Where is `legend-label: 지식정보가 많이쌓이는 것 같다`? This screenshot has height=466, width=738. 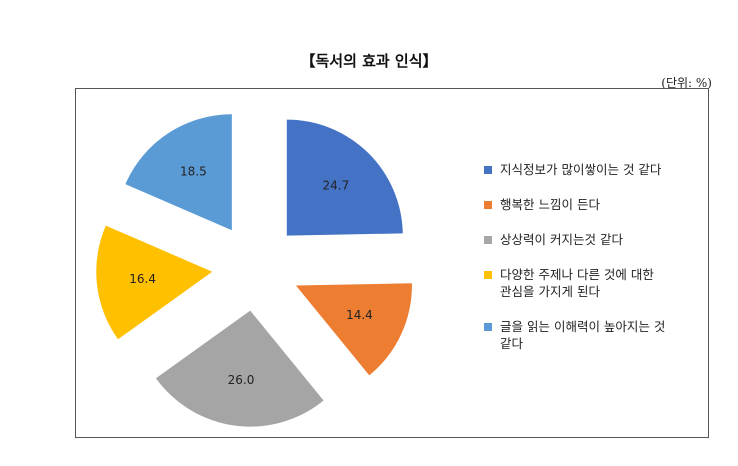
legend-label: 지식정보가 많이쌓이는 것 같다 is located at coordinates (581, 169).